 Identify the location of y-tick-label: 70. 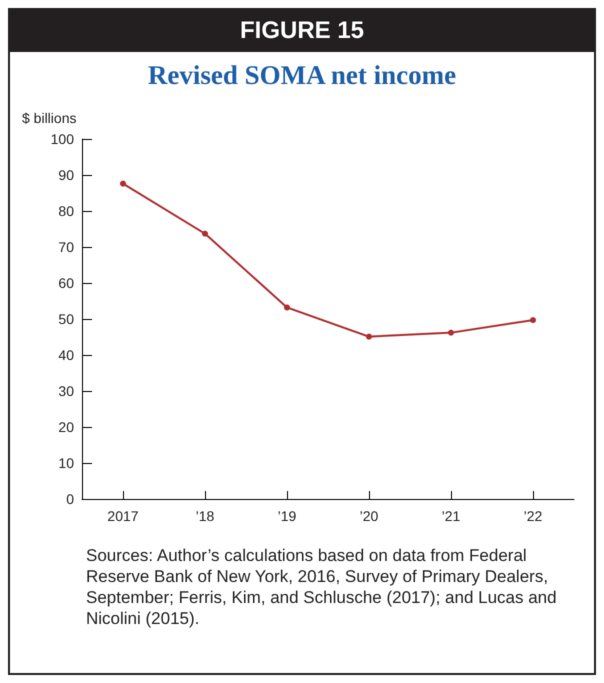
(66, 247).